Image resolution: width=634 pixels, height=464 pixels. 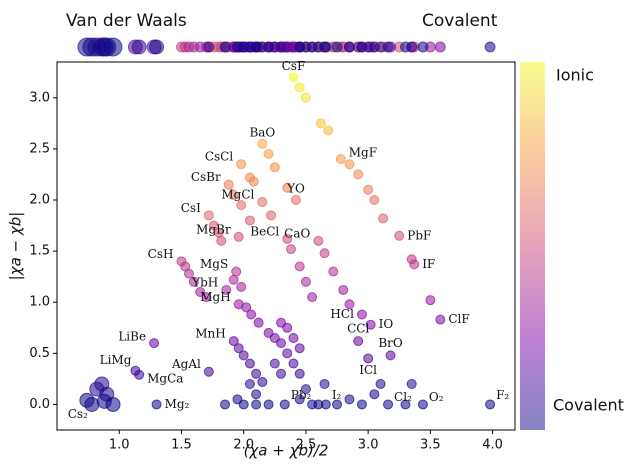 What do you see at coordinates (204, 282) in the screenshot?
I see `point-label: YbH` at bounding box center [204, 282].